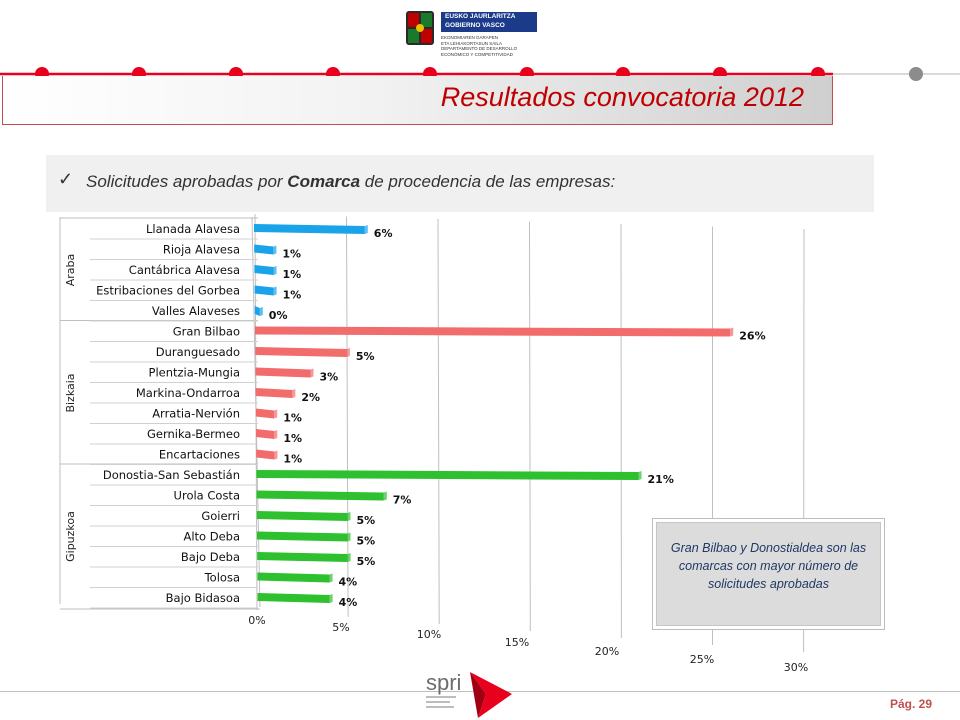 This screenshot has height=720, width=960. What do you see at coordinates (480, 16) in the screenshot?
I see `gov-line-1: EUSKO JAURLARITZA` at bounding box center [480, 16].